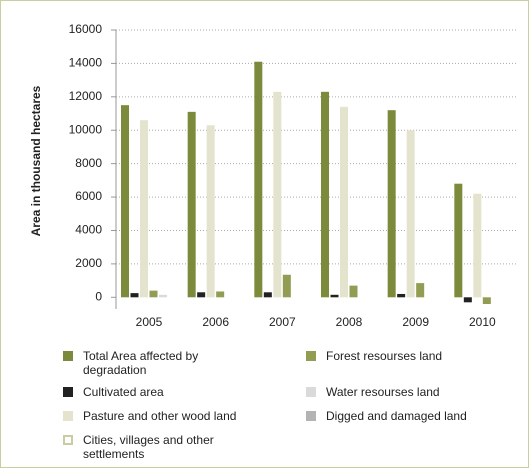 This screenshot has width=529, height=468. What do you see at coordinates (88, 196) in the screenshot?
I see `y-tick-label: 6000` at bounding box center [88, 196].